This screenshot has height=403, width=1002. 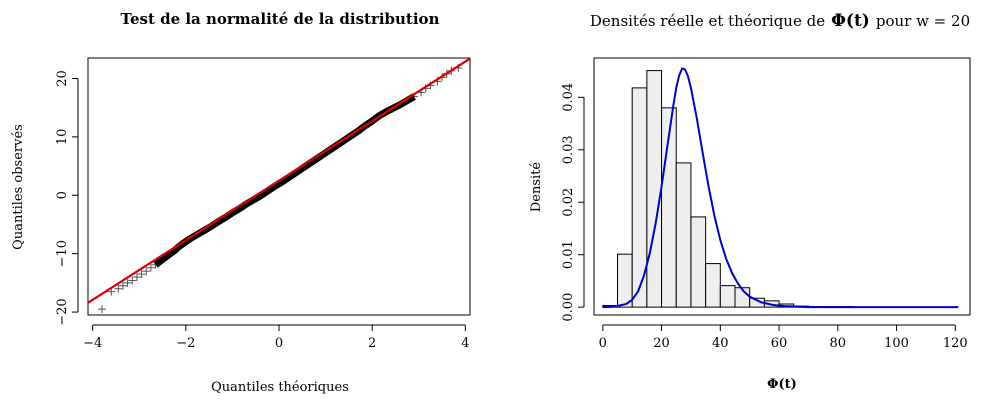 I want to click on qq-x-tick-label: −4, so click(x=92, y=343).